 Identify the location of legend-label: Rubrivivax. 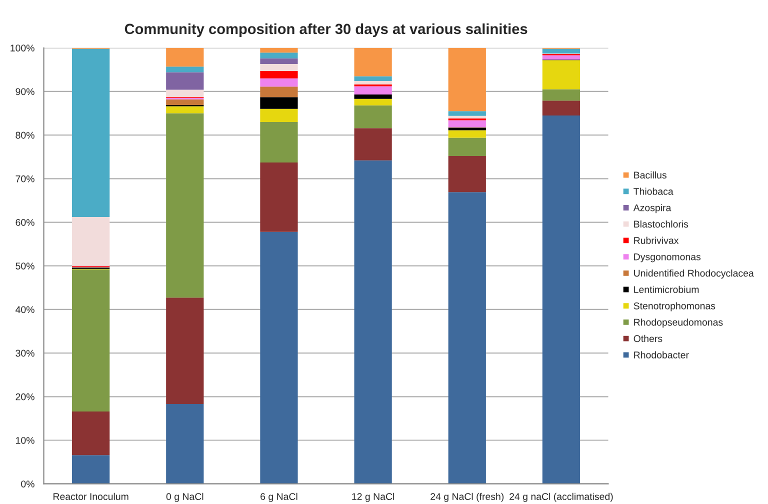
(656, 240).